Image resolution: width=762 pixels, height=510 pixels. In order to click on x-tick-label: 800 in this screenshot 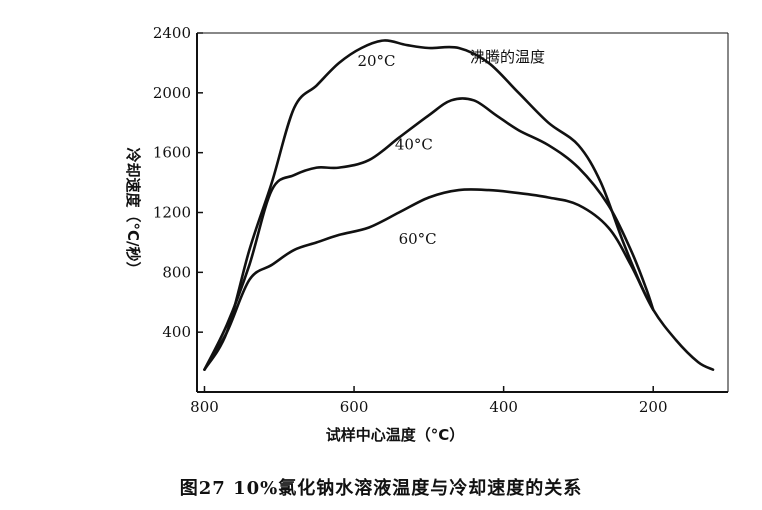, I will do `click(204, 407)`.